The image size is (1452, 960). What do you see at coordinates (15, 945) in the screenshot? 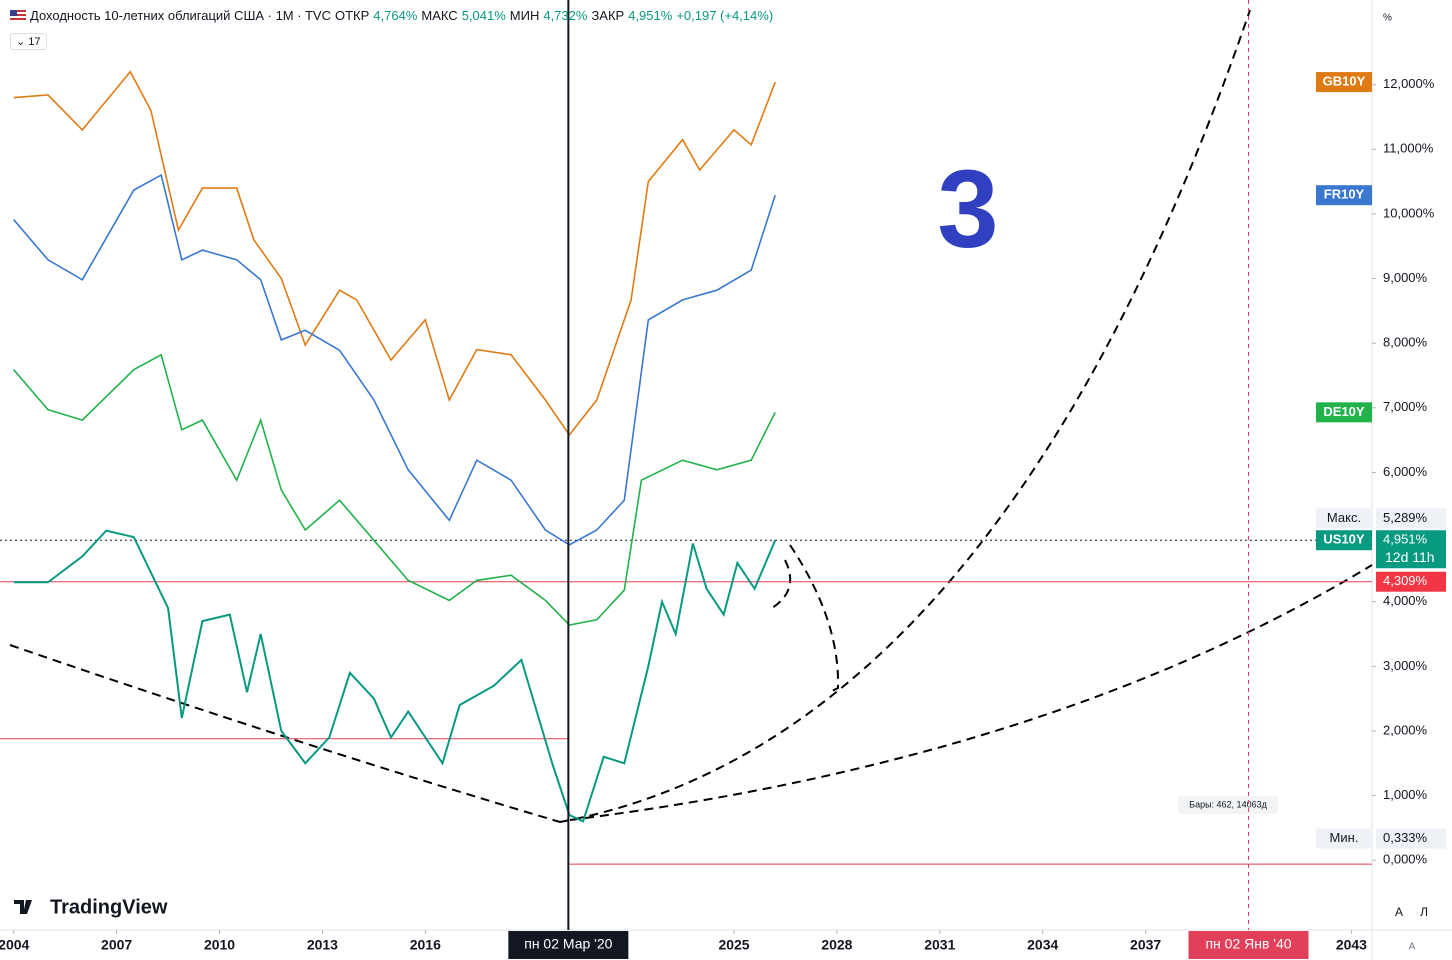
I see `x-tick-label: 2004` at bounding box center [15, 945].